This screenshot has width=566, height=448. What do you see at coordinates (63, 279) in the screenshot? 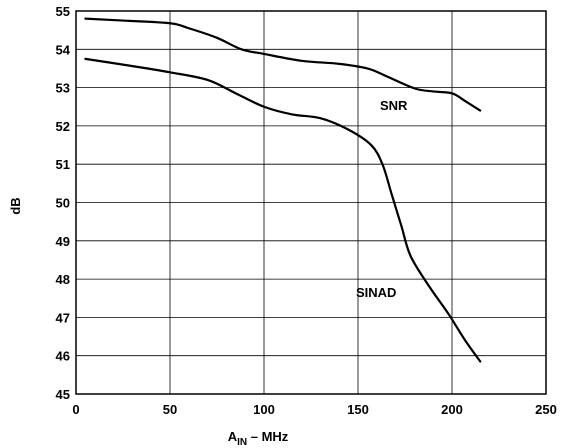
I see `y-tick-label: 48` at bounding box center [63, 279].